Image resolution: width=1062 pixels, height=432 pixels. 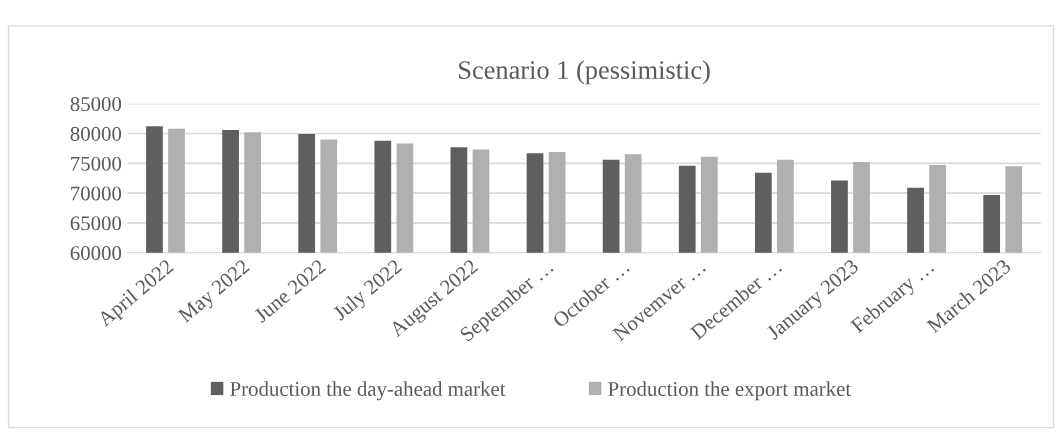 I want to click on y-tick-label: 75000, so click(x=96, y=163).